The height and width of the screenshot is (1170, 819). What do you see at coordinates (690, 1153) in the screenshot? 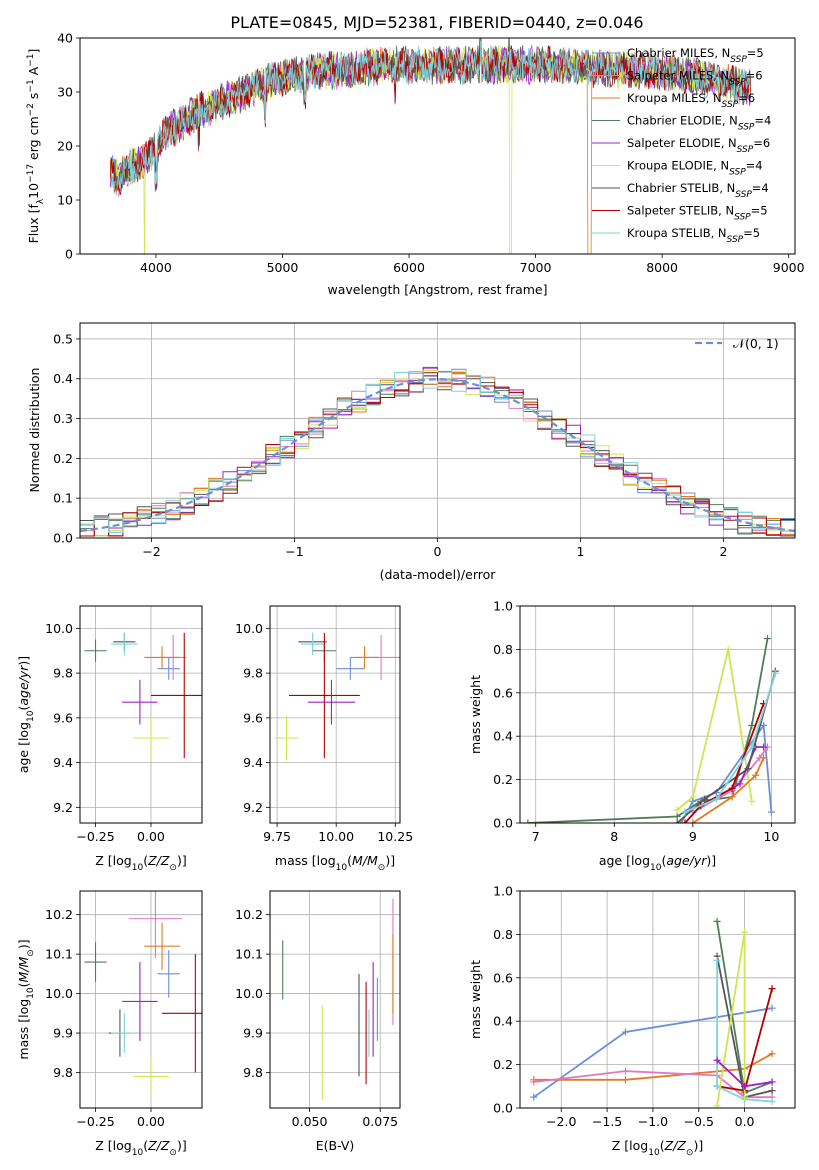
I see `x-axis-label-part: ⊙` at bounding box center [690, 1153].